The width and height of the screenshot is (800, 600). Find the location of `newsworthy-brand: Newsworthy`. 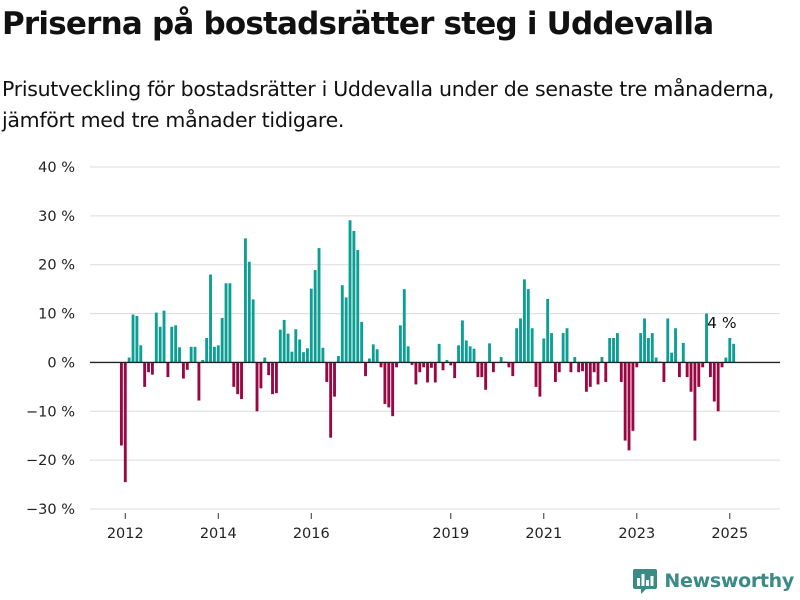

newsworthy-brand: Newsworthy is located at coordinates (713, 581).